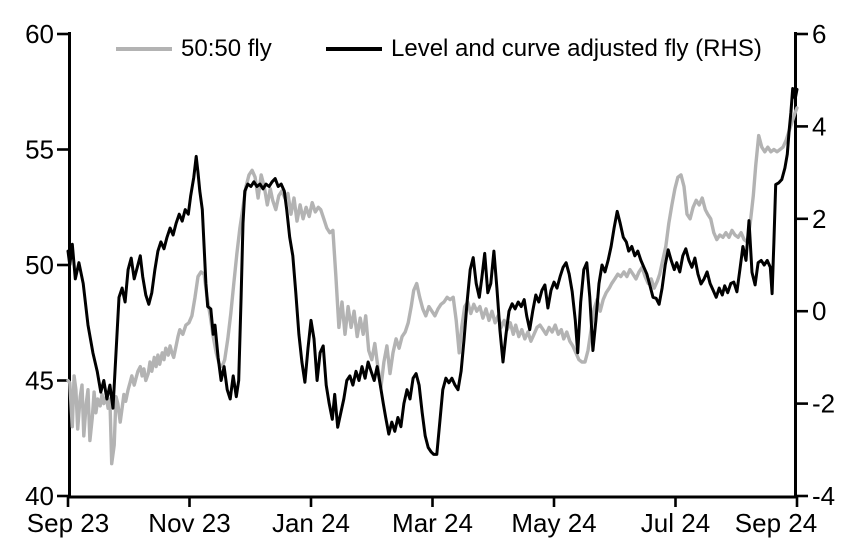  I want to click on x-axis-tick-label: Jan 24, so click(311, 523).